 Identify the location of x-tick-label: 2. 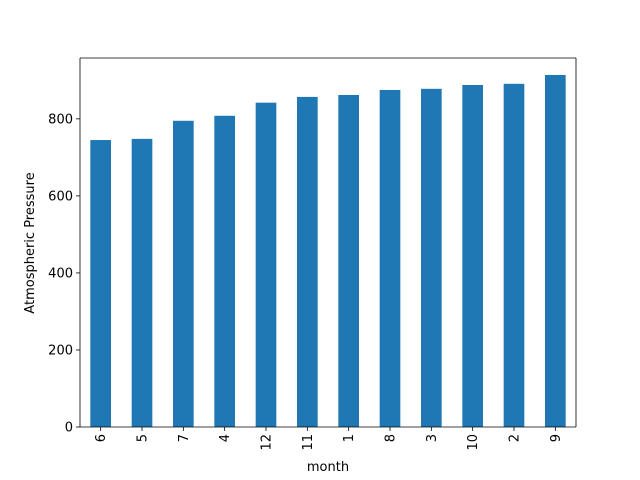
(515, 438).